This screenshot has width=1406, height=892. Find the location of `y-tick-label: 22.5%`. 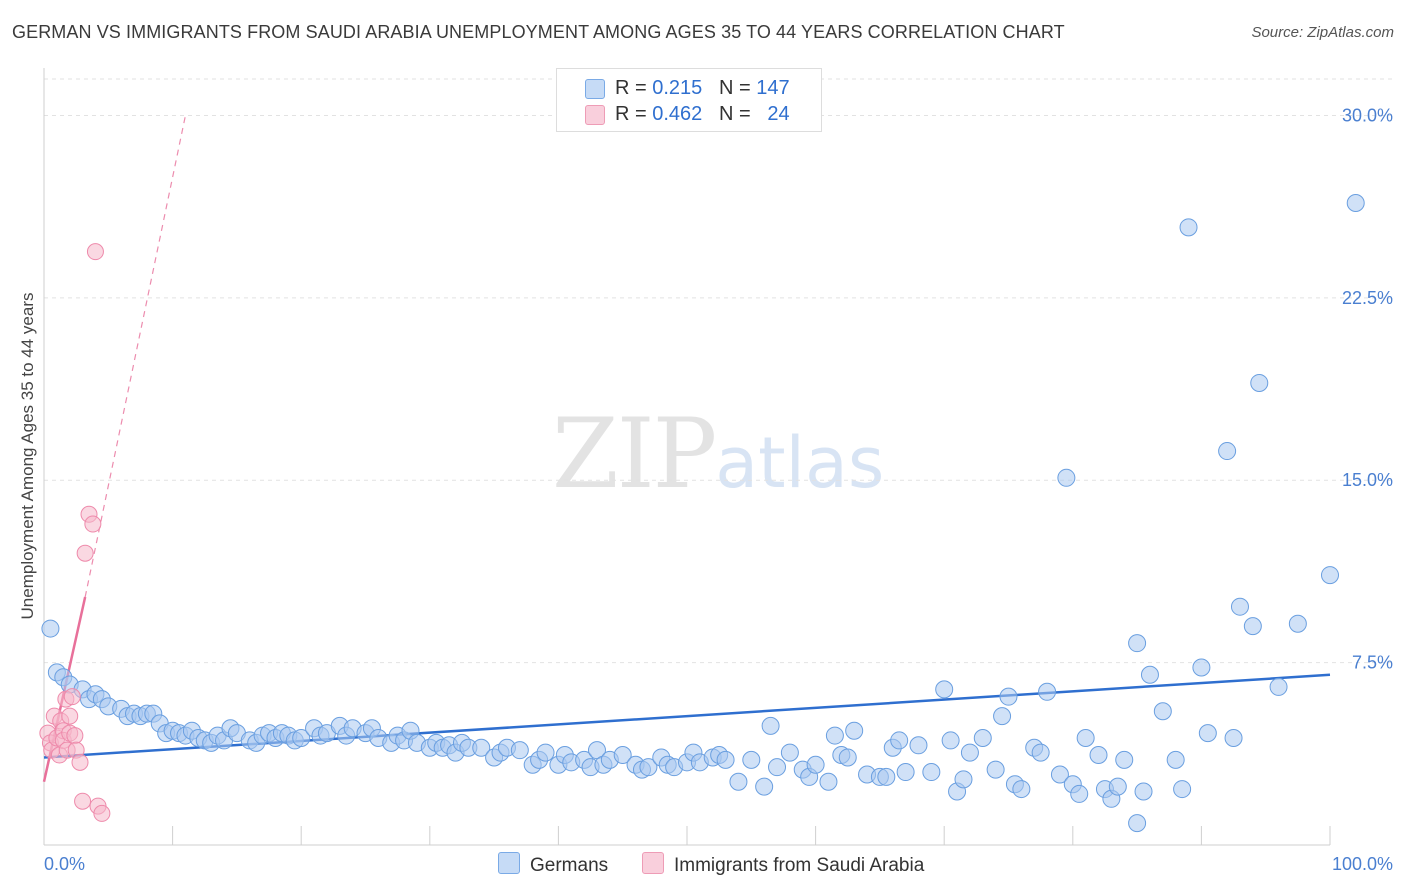

y-tick-label: 22.5% is located at coordinates (1367, 298).